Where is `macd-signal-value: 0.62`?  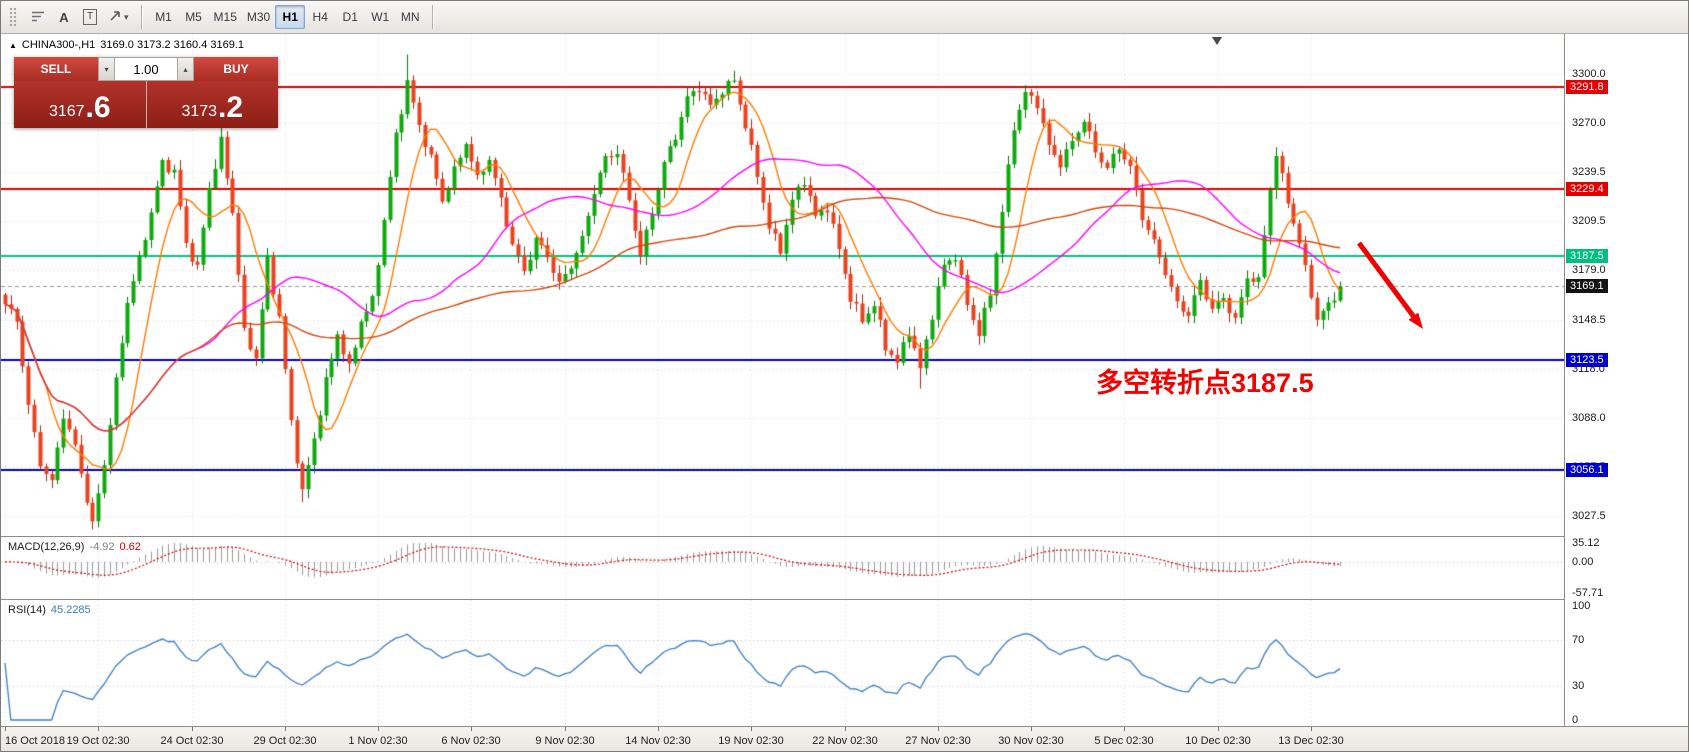 macd-signal-value: 0.62 is located at coordinates (130, 547).